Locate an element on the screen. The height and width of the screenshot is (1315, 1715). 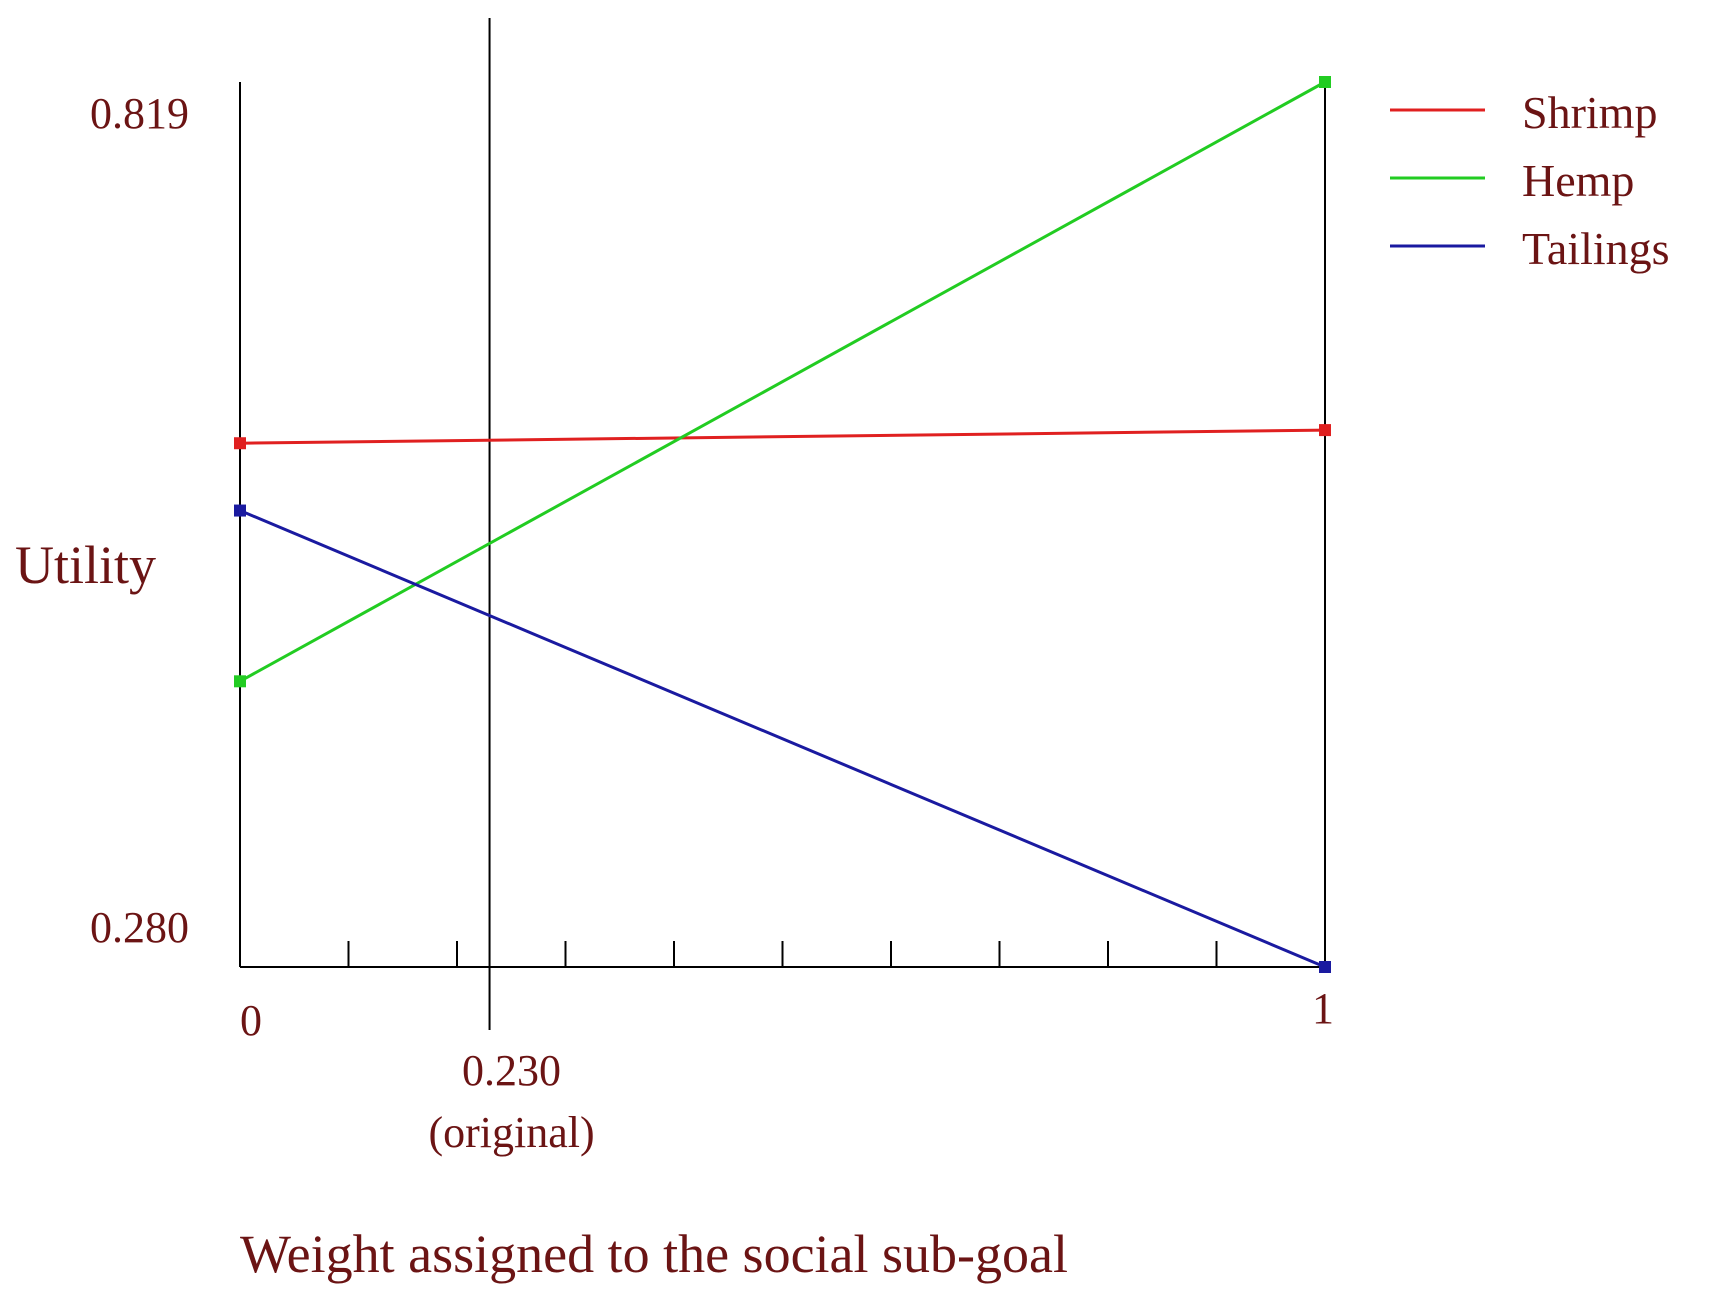
series-line-shrimp is located at coordinates (782, 436).